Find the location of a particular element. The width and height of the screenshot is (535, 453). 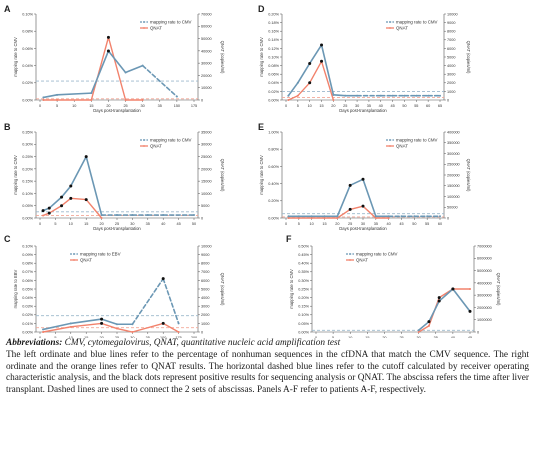

left-tick-label: 0.35% is located at coordinates (303, 272).